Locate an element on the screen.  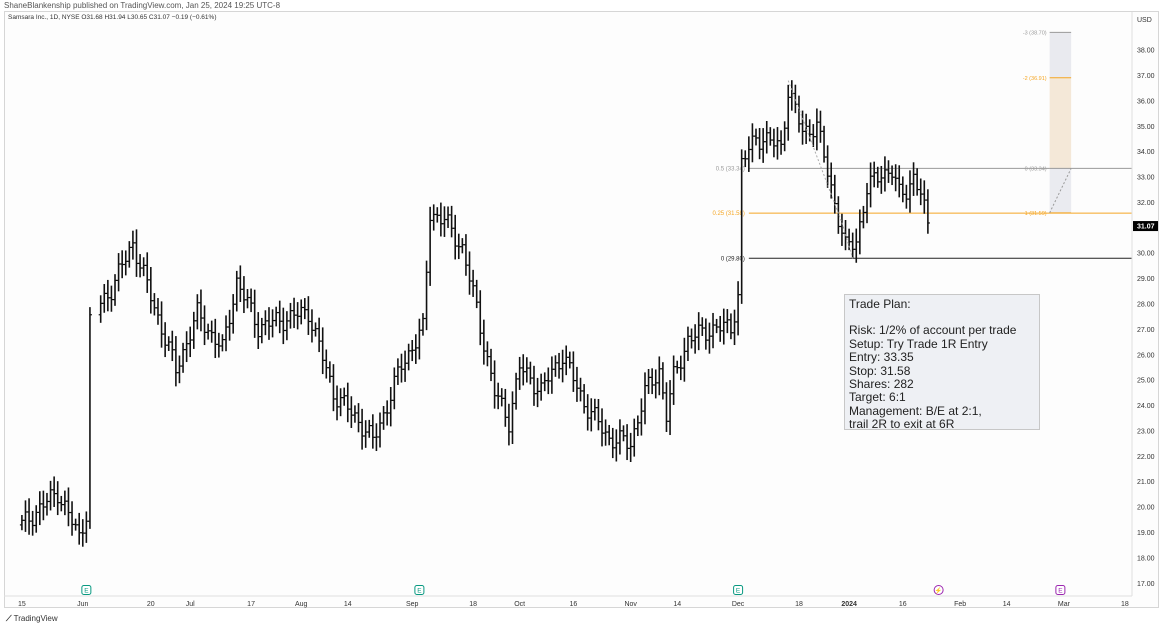
time-tick-label: 15 is located at coordinates (22, 604).